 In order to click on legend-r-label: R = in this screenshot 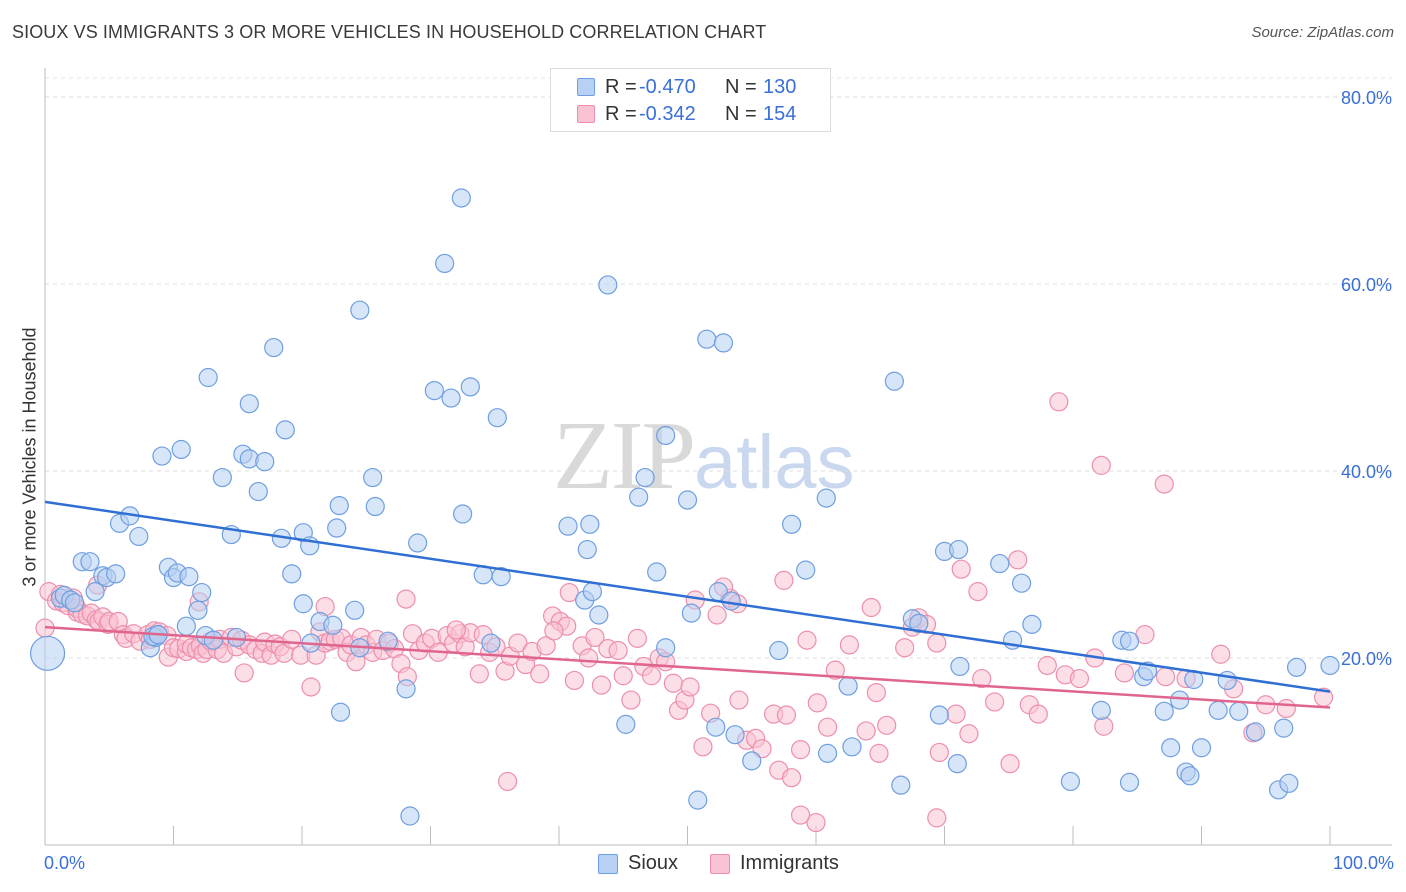, I will do `click(621, 113)`.